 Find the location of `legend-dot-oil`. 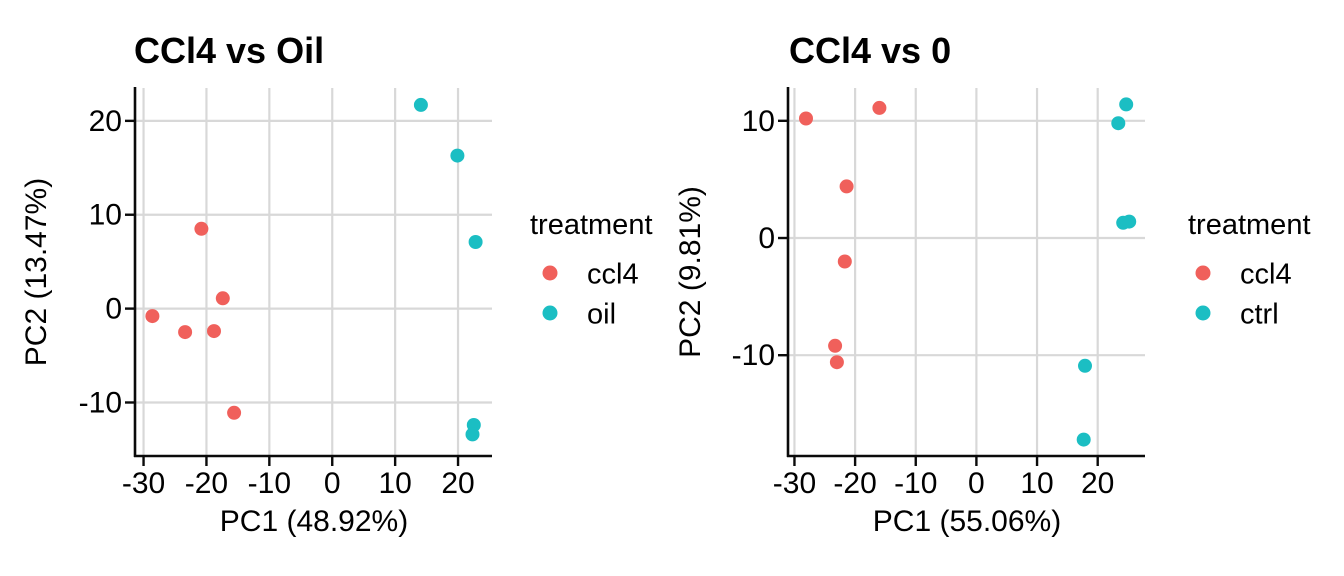

legend-dot-oil is located at coordinates (550, 313).